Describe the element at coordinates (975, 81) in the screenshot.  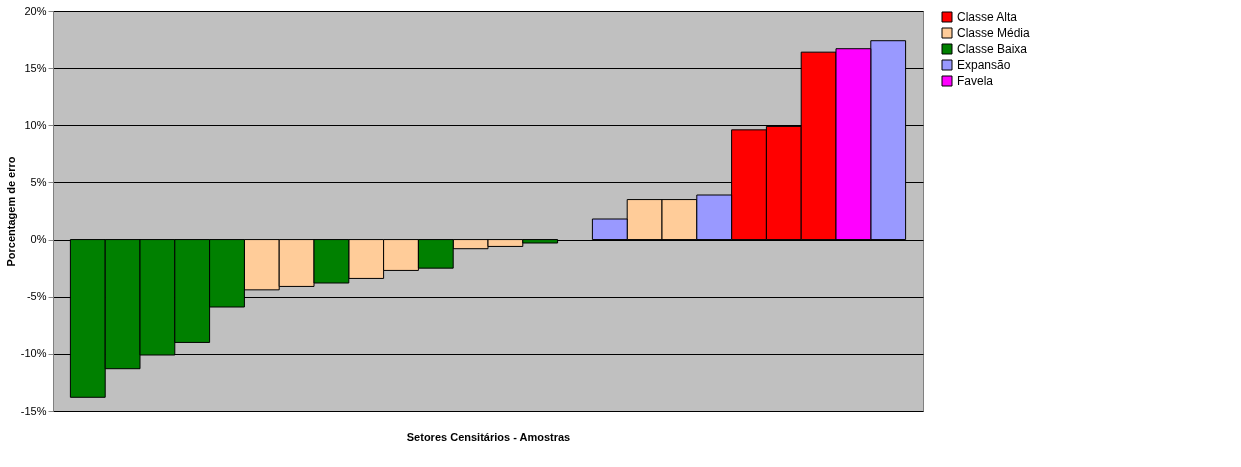
I see `legend-label: Favela` at that location.